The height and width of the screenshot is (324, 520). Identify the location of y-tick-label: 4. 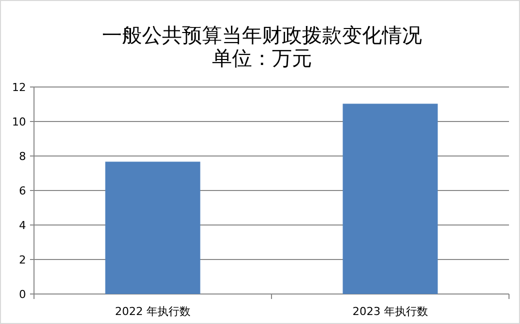
(22, 225).